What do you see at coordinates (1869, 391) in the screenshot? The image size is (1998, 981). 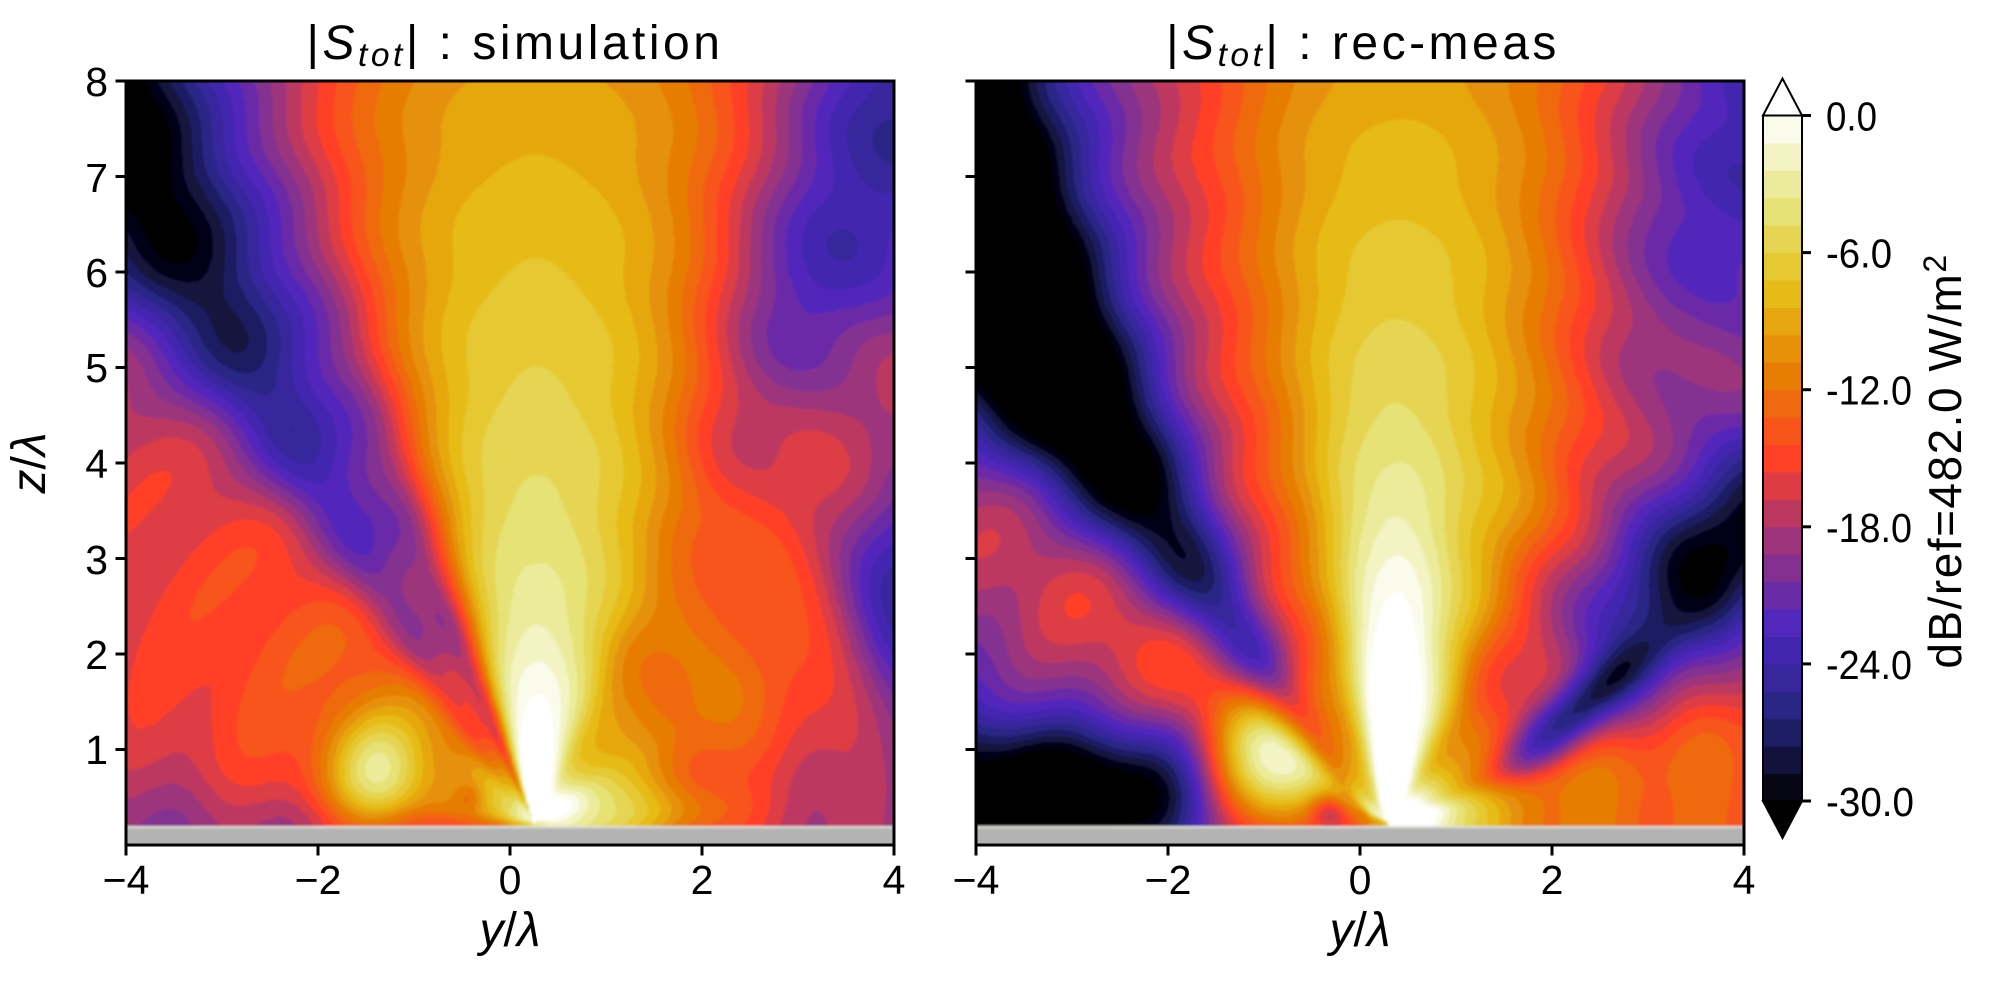 I see `svg-text: -12.0` at bounding box center [1869, 391].